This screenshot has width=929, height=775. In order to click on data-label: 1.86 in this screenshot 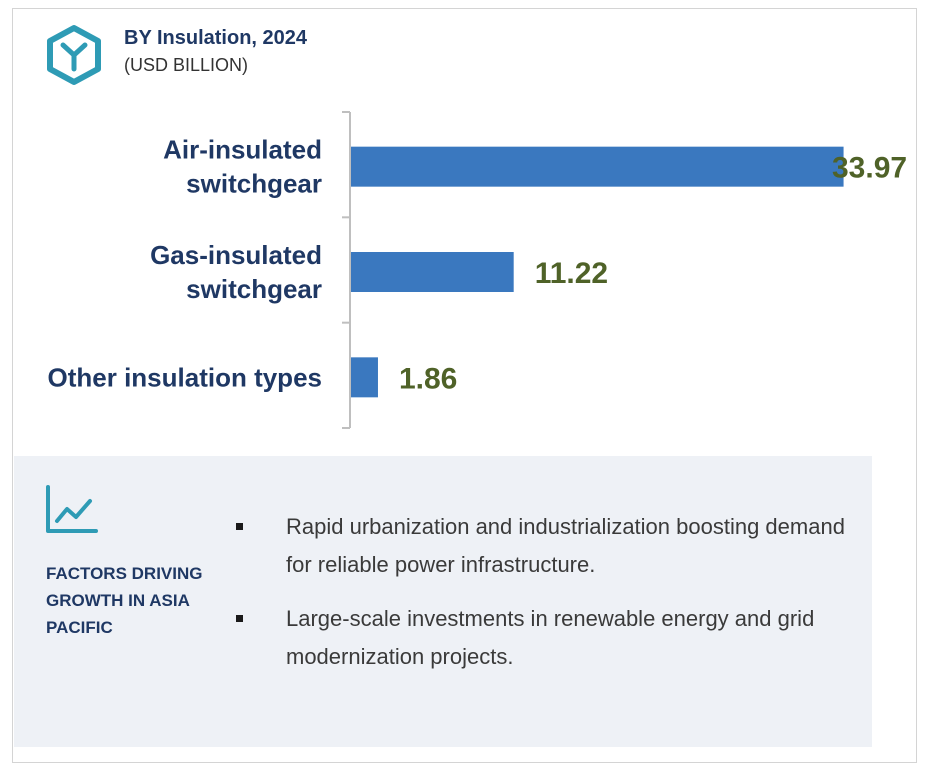, I will do `click(428, 378)`.